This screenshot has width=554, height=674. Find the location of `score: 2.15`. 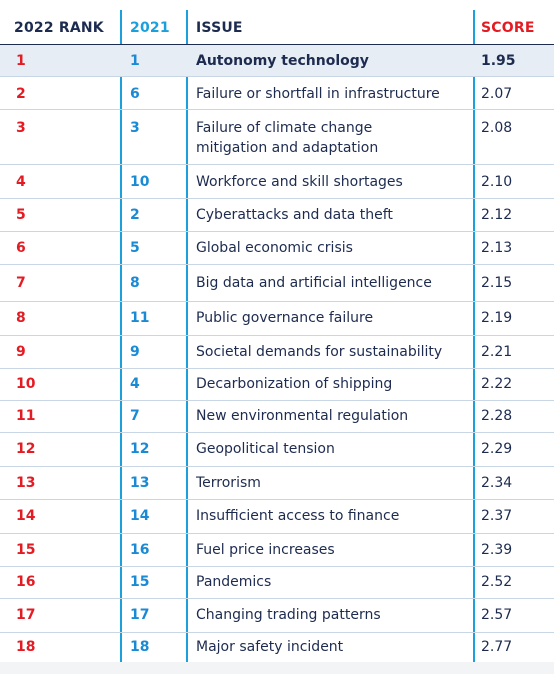

score: 2.15 is located at coordinates (497, 283).